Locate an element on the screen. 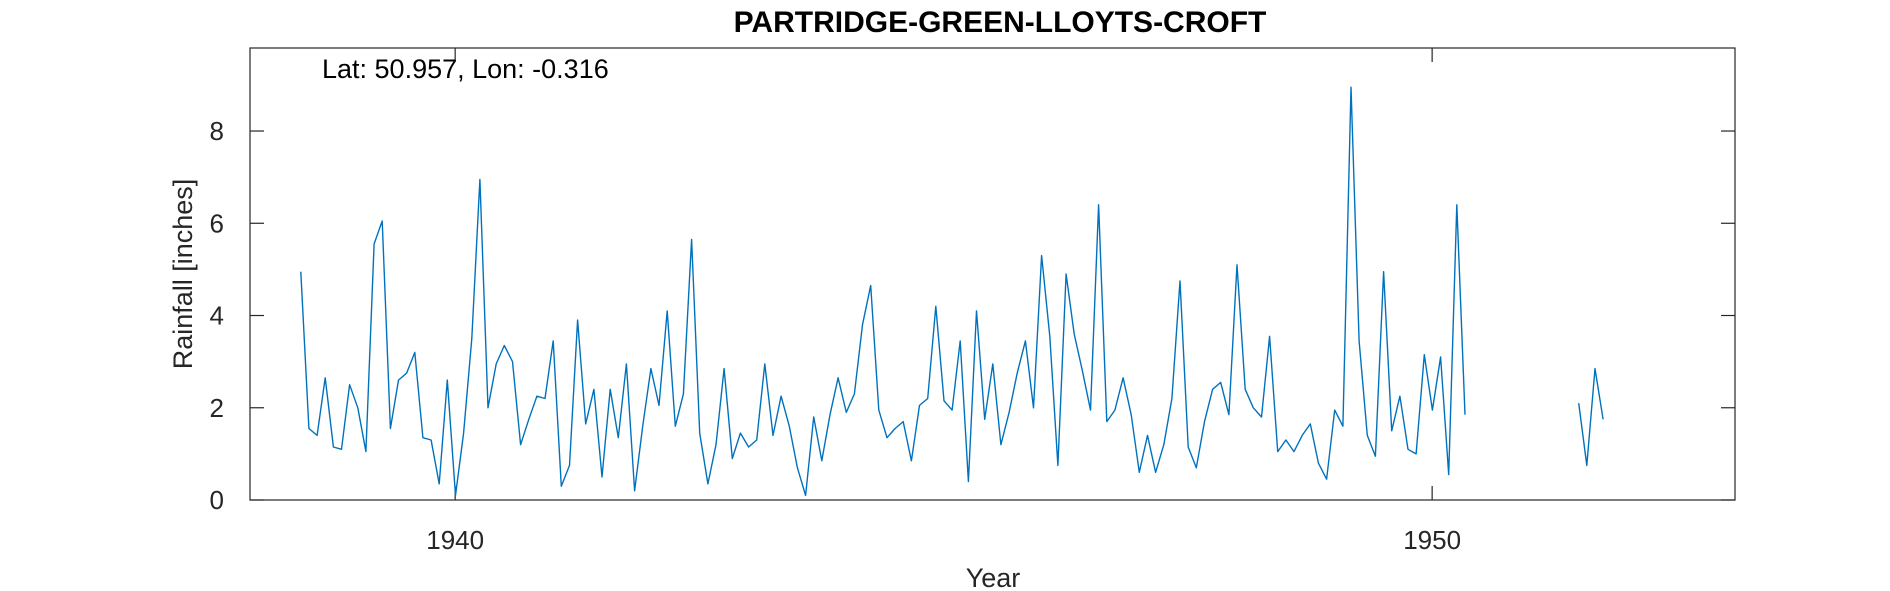 The image size is (1890, 591). x-tick-label: 1950 is located at coordinates (1432, 540).